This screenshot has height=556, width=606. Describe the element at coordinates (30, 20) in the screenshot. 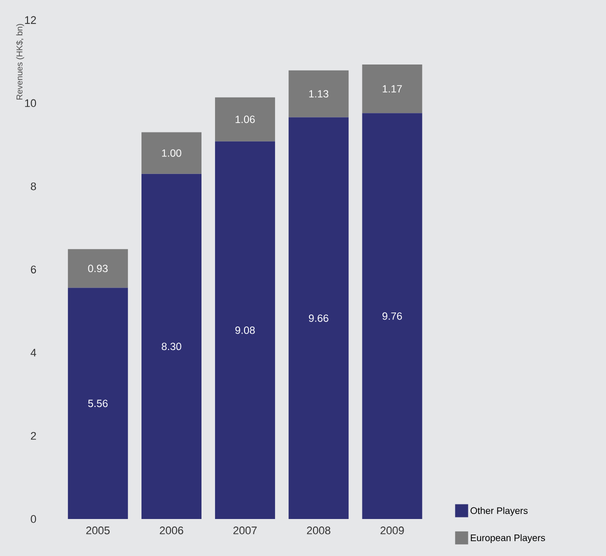

I see `y-tick-label: 12` at that location.